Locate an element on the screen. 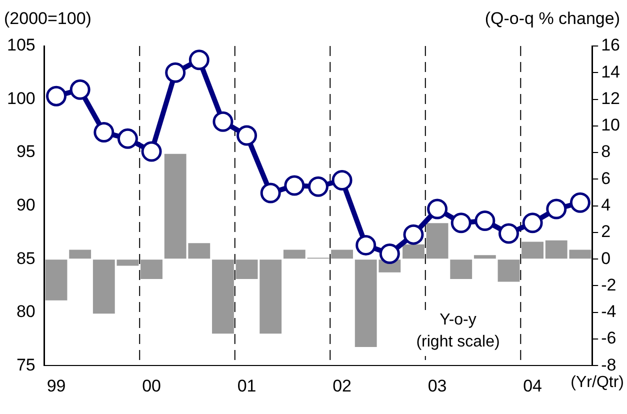 This screenshot has height=414, width=627. y-tick-label: 100 is located at coordinates (21, 98).